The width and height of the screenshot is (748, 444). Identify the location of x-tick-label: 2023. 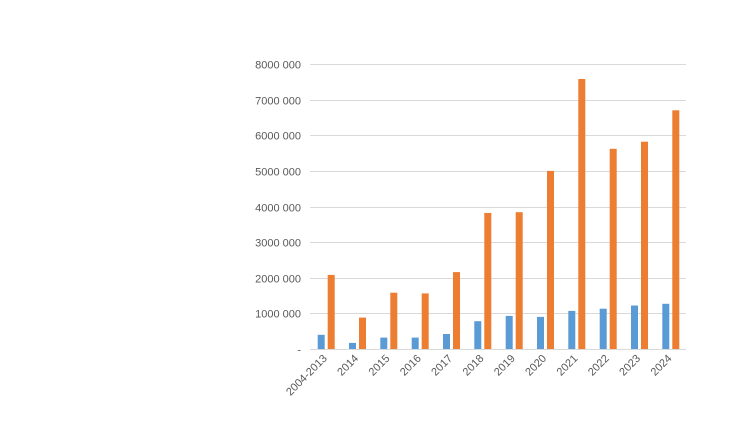
(630, 366).